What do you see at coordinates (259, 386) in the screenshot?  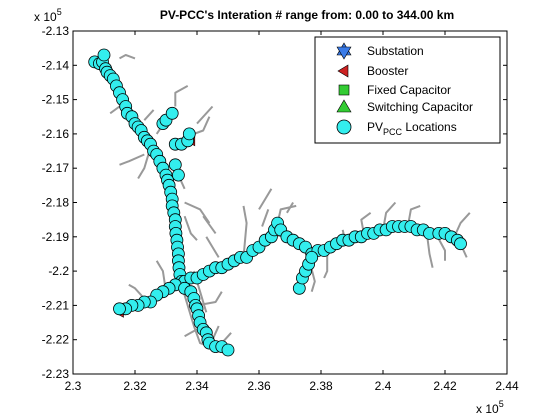 I see `x-tick-label: 2.36` at bounding box center [259, 386].